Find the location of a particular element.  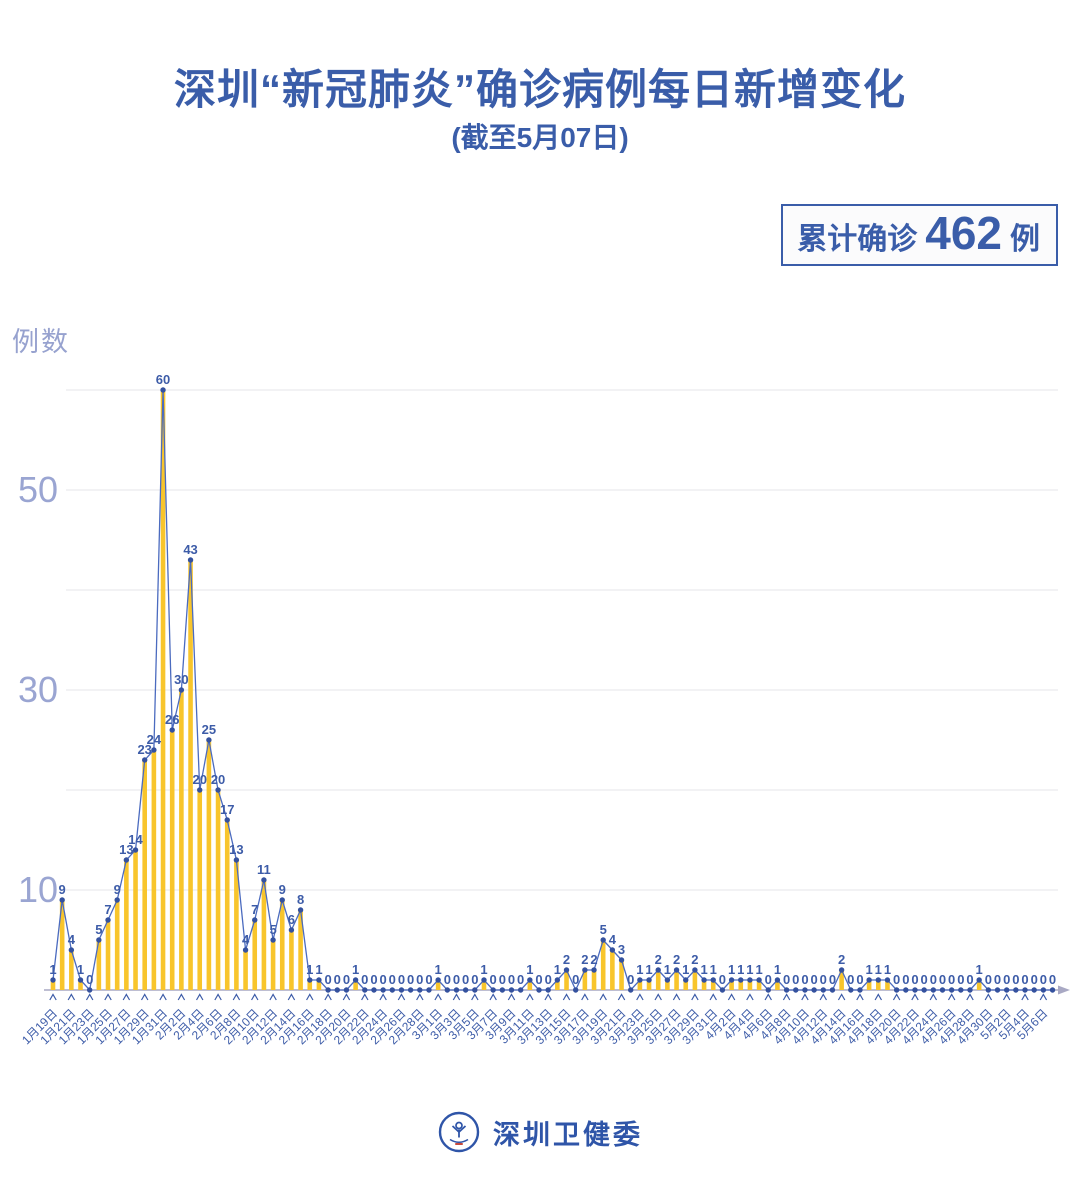

value-label: 14 is located at coordinates (135, 839).